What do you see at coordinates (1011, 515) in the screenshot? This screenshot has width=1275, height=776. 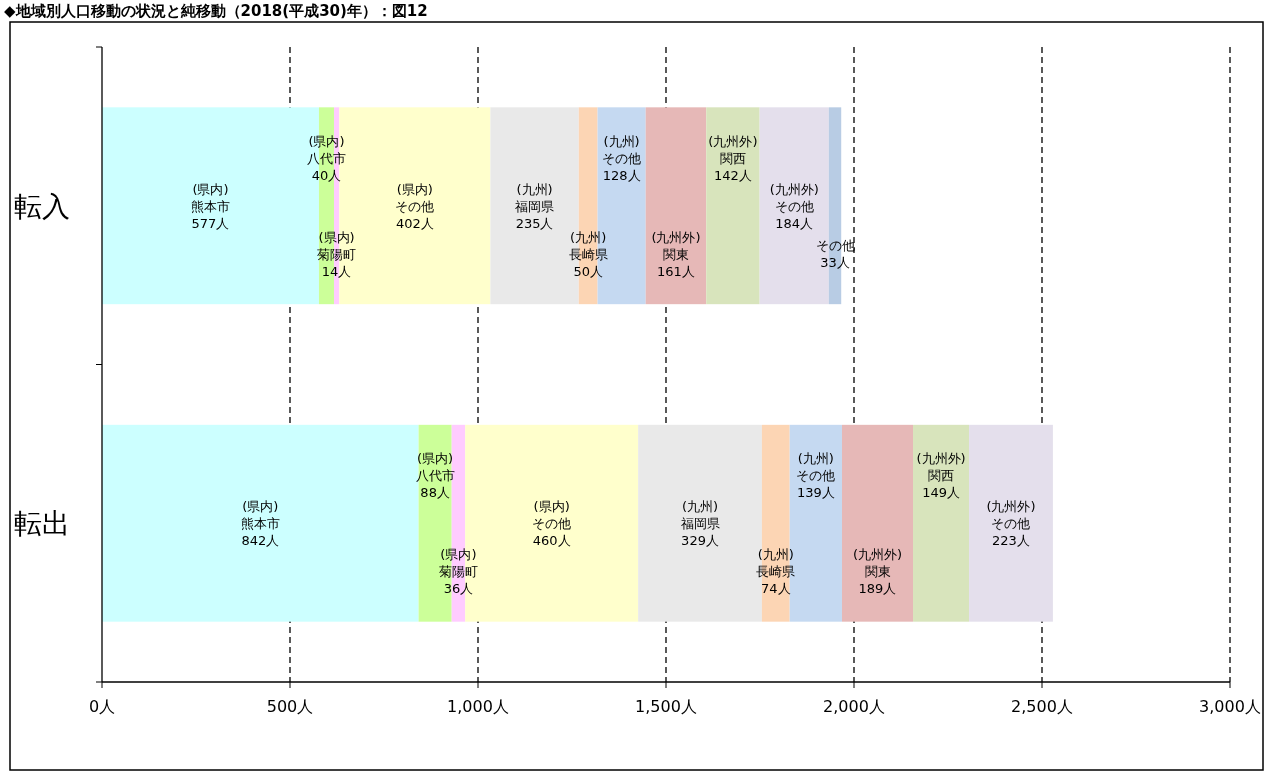 I see `text: (九州外) その他` at bounding box center [1011, 515].